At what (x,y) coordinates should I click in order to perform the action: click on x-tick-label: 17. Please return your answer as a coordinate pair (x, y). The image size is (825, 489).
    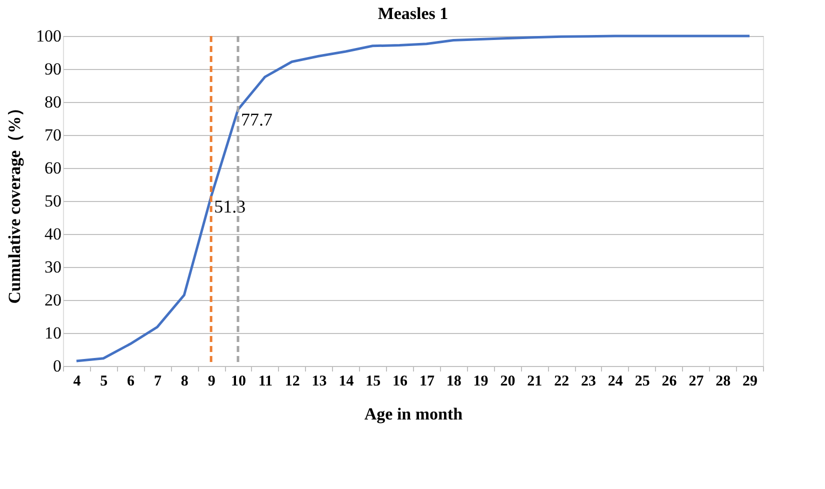
    Looking at the image, I should click on (427, 382).